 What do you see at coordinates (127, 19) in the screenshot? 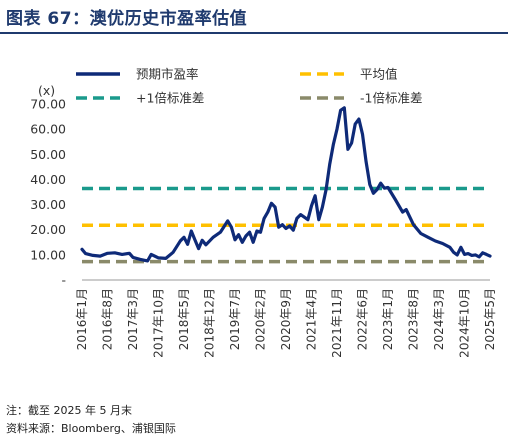
I see `chart-title: 图表 67：澳优历史市盈率估值` at bounding box center [127, 19].